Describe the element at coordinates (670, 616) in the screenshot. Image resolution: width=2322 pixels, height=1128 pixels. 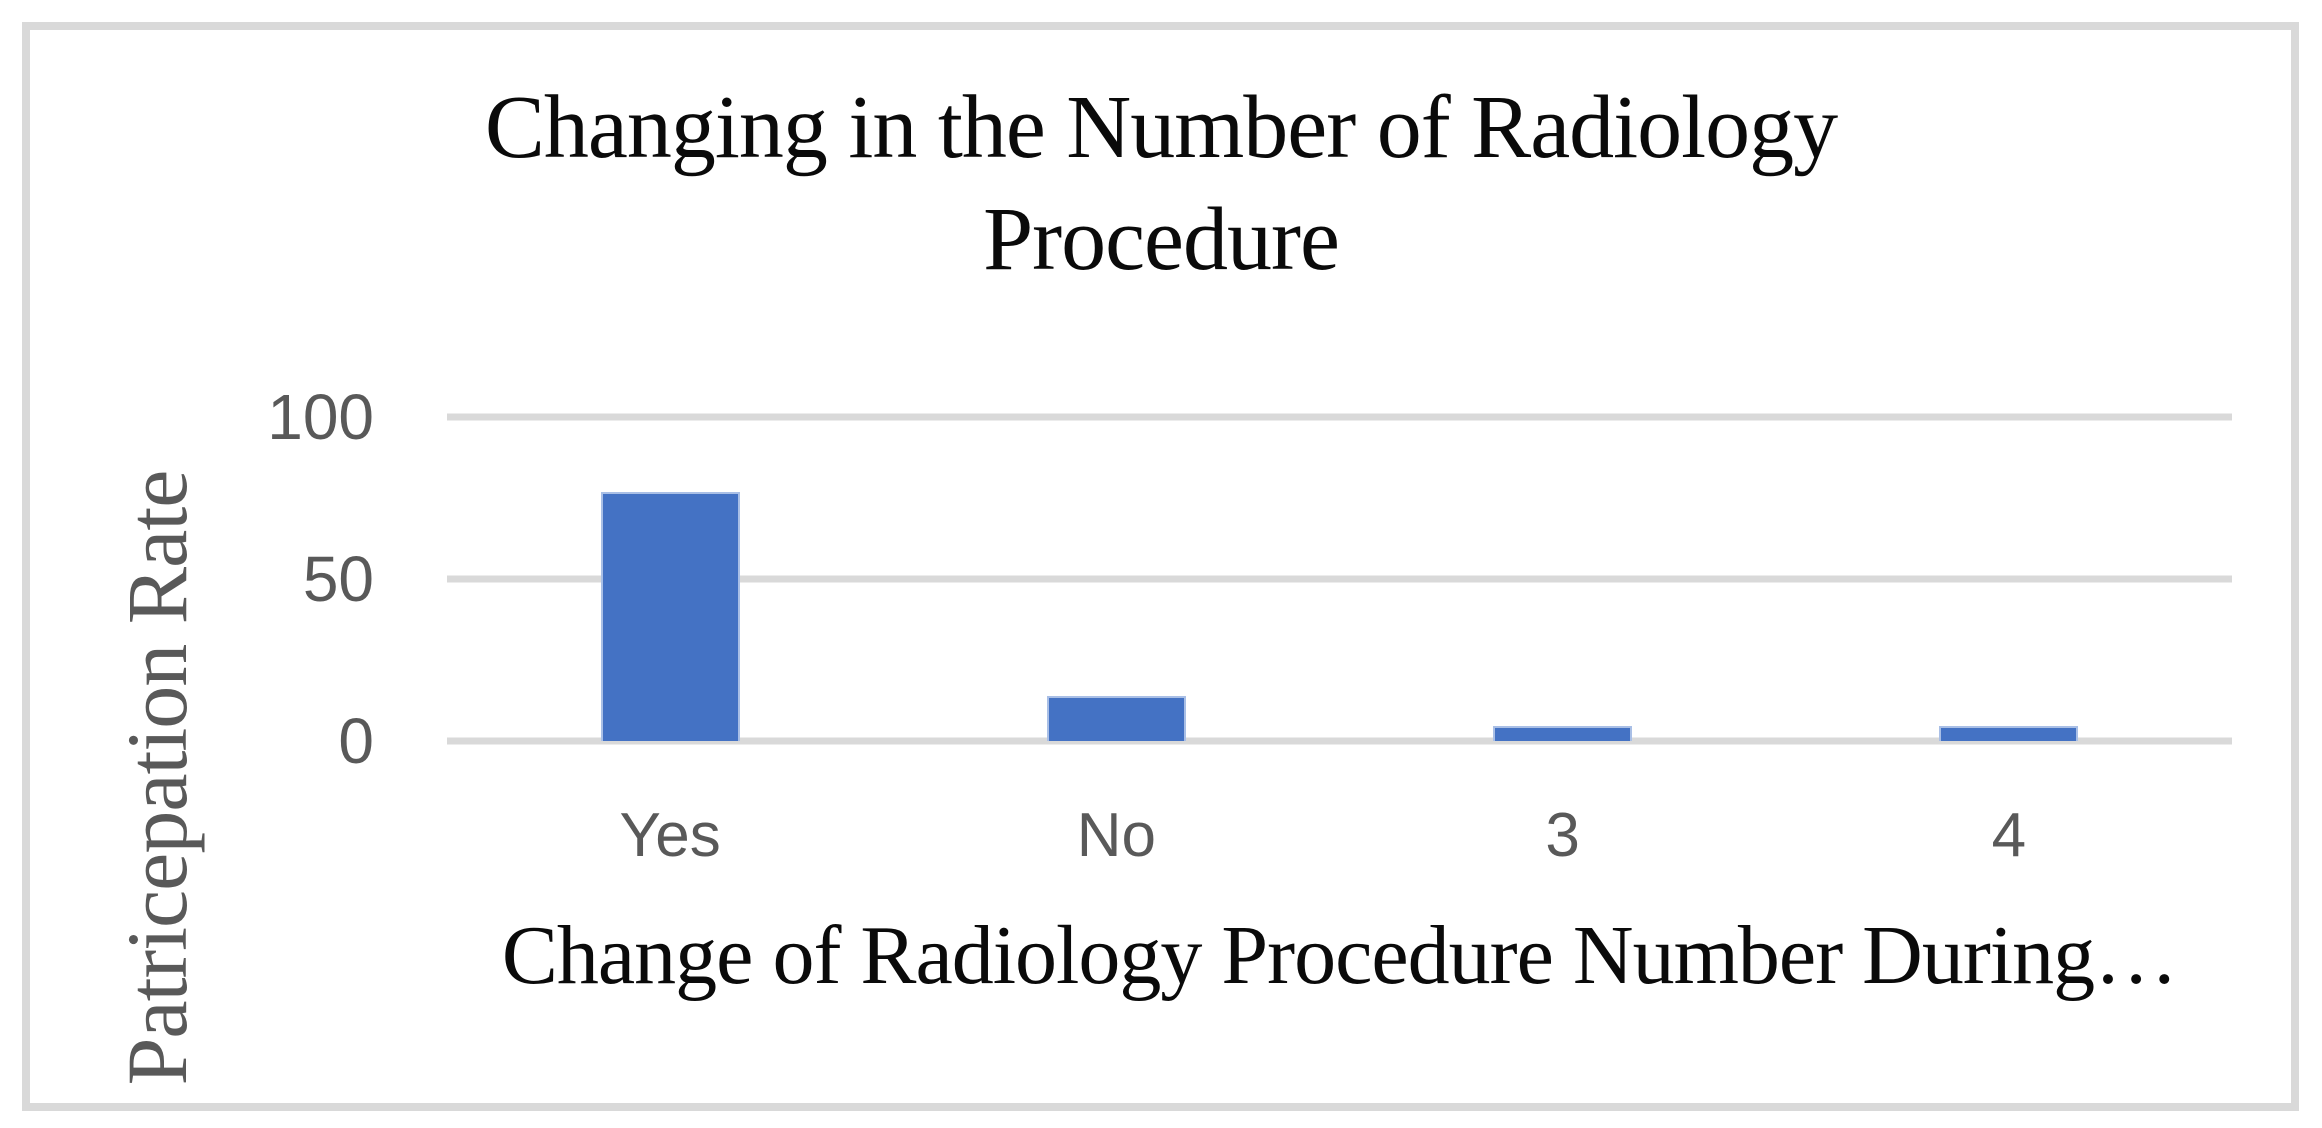
I see `bar-yes` at that location.